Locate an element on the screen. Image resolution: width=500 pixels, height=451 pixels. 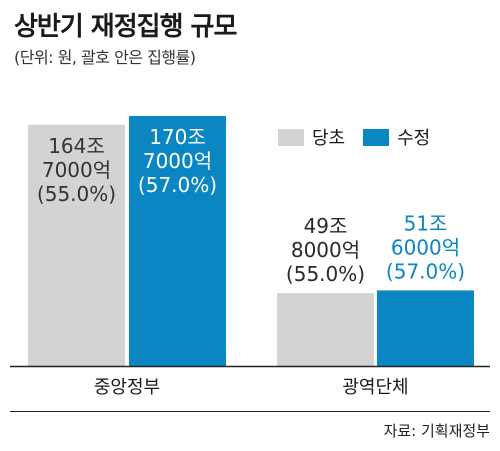
source-note: 자료: 기획재정부 is located at coordinates (436, 431).